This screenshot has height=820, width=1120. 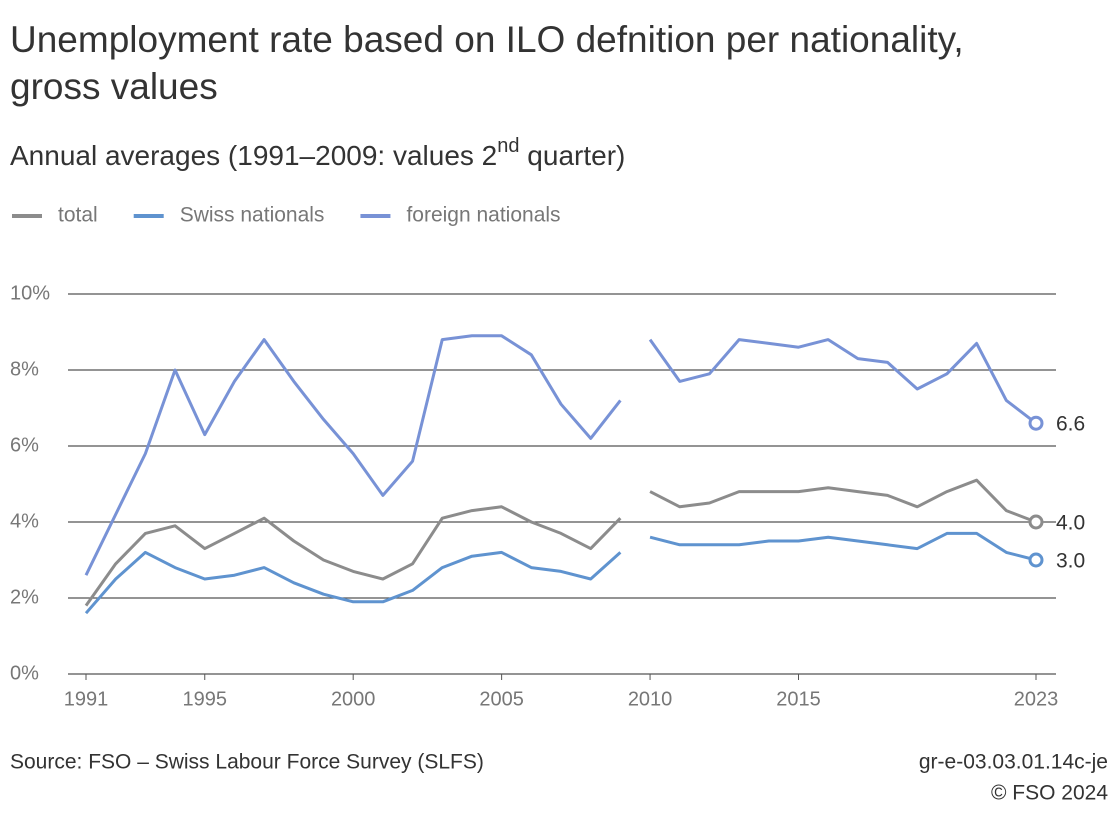 What do you see at coordinates (1013, 762) in the screenshot?
I see `chart-code: gr-e-03.03.01.14c-je` at bounding box center [1013, 762].